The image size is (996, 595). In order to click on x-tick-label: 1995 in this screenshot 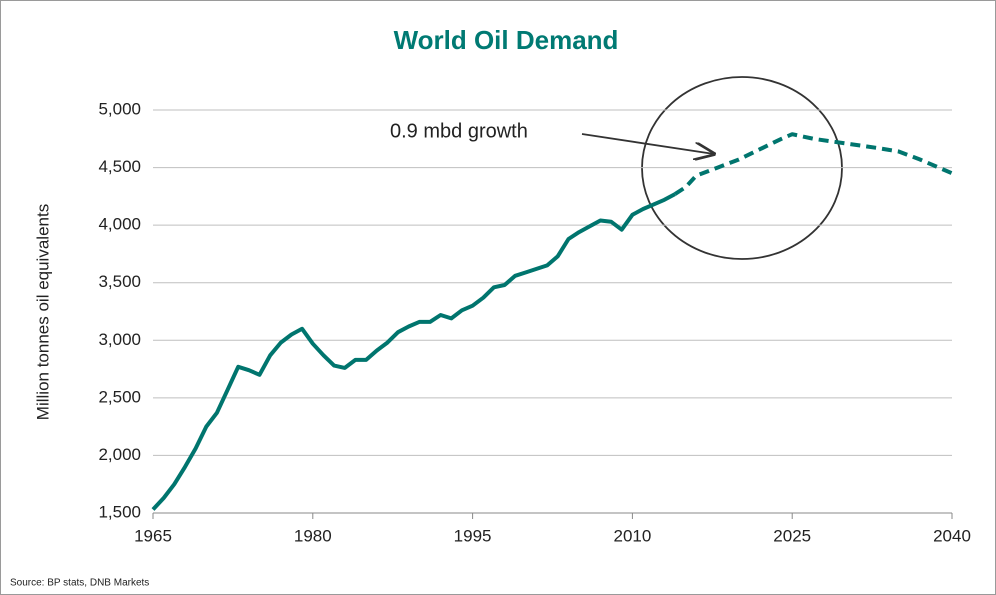, I will do `click(473, 535)`.